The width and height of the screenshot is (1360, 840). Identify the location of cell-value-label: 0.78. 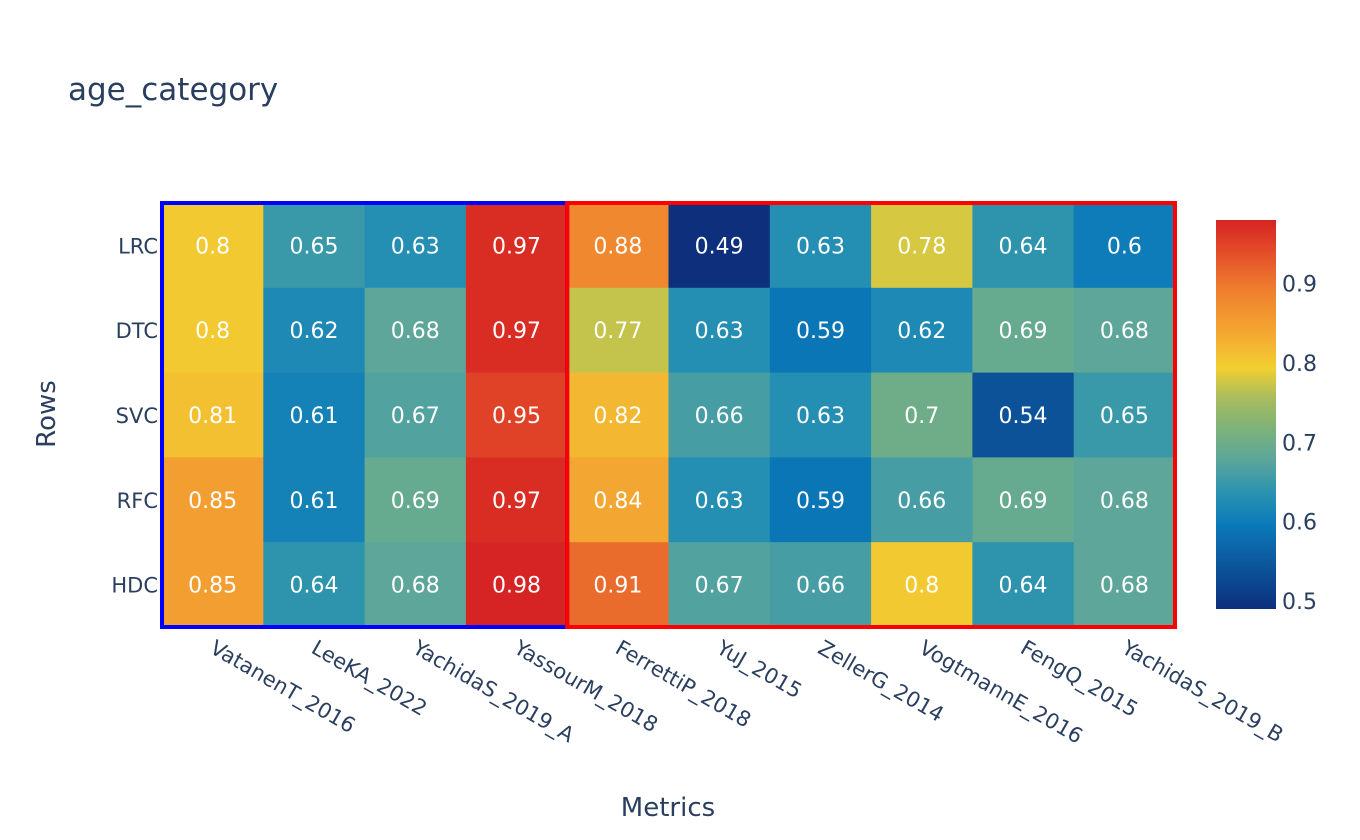
(921, 246).